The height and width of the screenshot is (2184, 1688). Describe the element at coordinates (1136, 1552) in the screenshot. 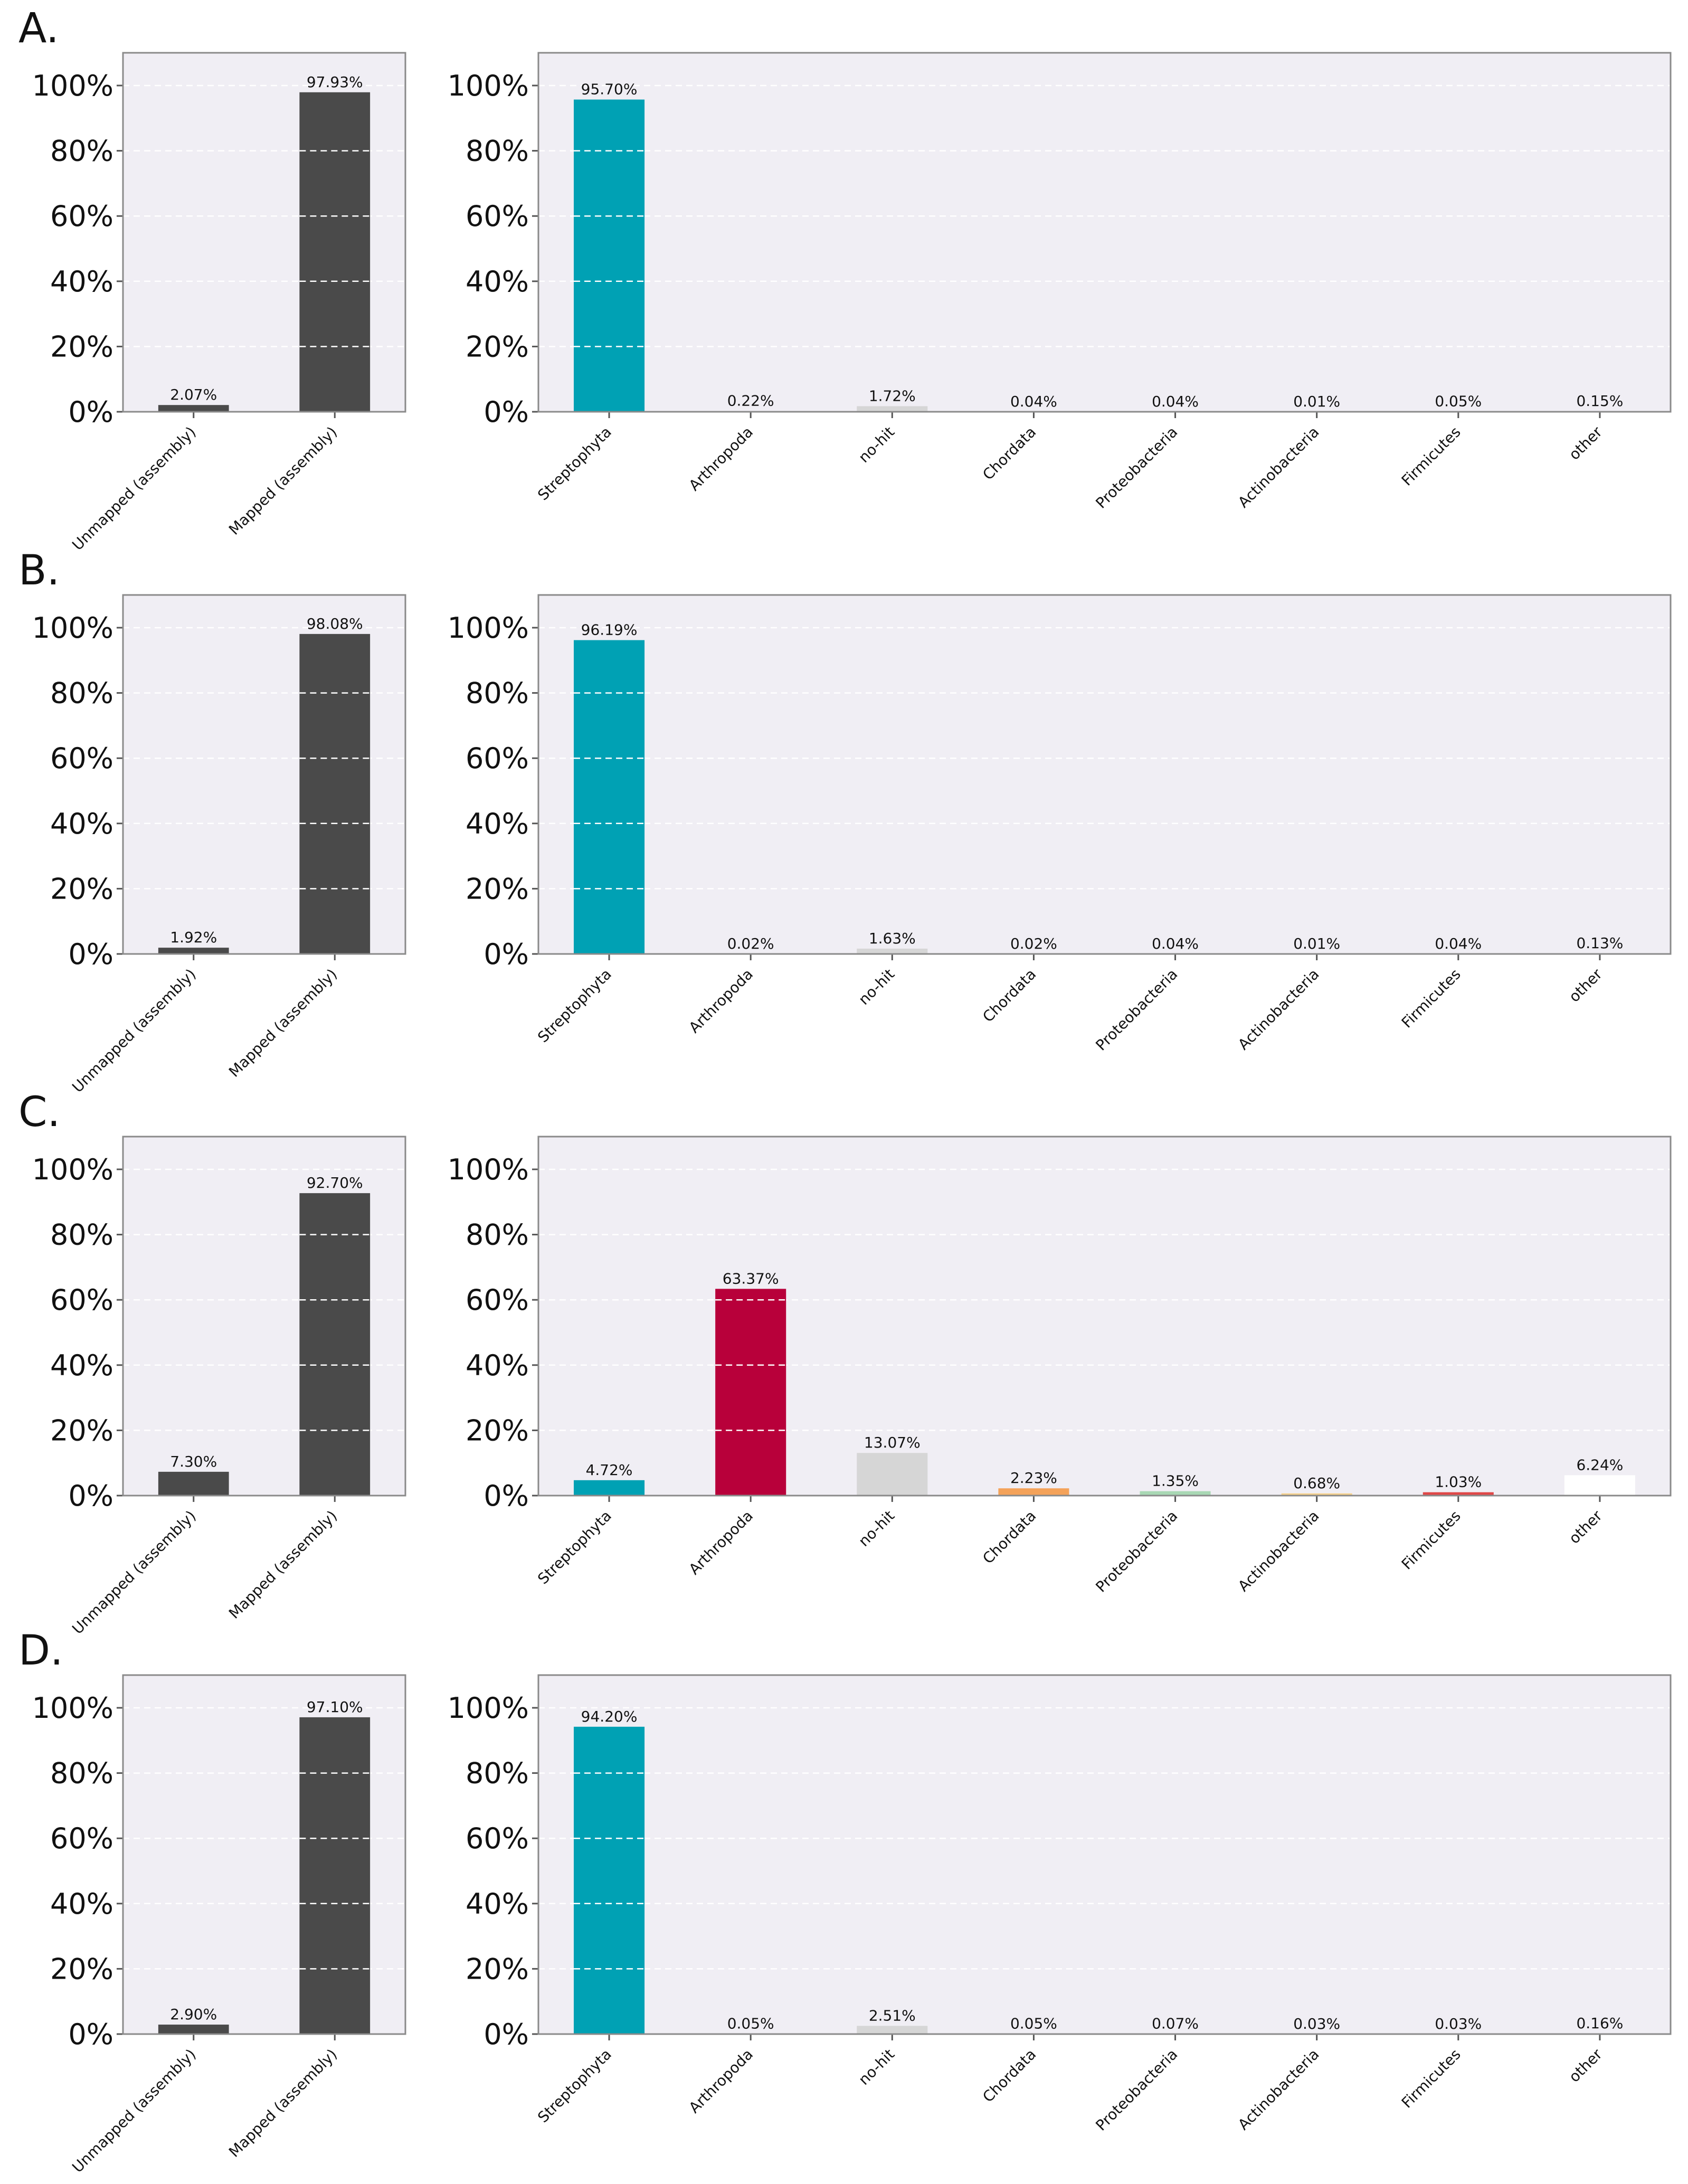

I see `x-tick-label: Proteobacteria` at that location.